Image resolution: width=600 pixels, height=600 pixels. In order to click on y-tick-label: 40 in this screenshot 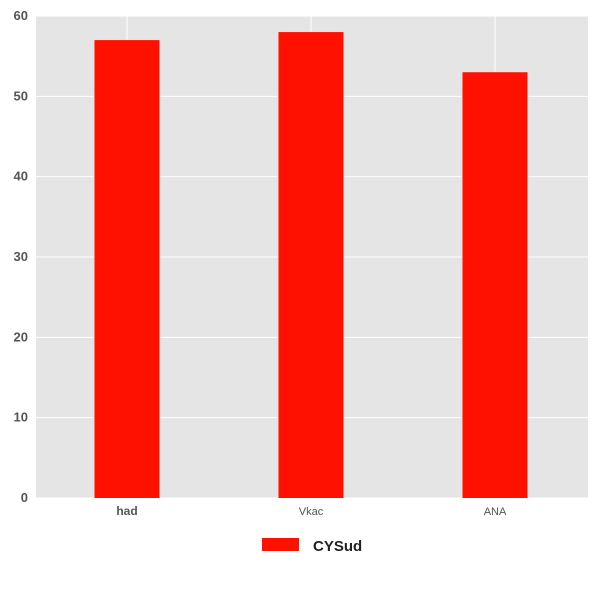, I will do `click(21, 176)`.